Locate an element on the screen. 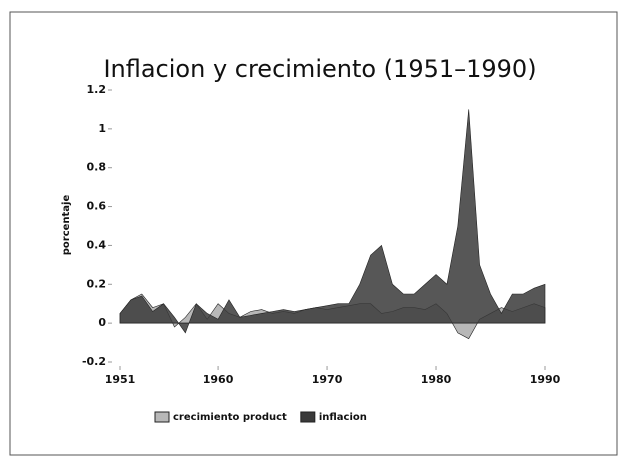  x-tick-label: 1960 is located at coordinates (218, 379).